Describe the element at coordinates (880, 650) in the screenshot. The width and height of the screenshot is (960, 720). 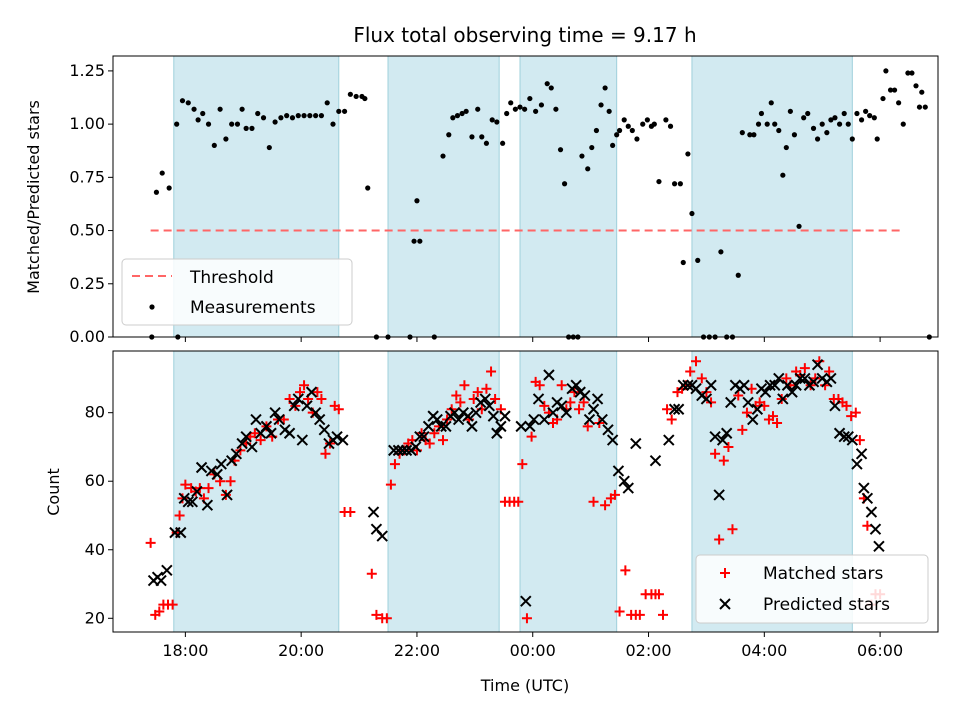
I see `x-tick-label: 06:00` at that location.